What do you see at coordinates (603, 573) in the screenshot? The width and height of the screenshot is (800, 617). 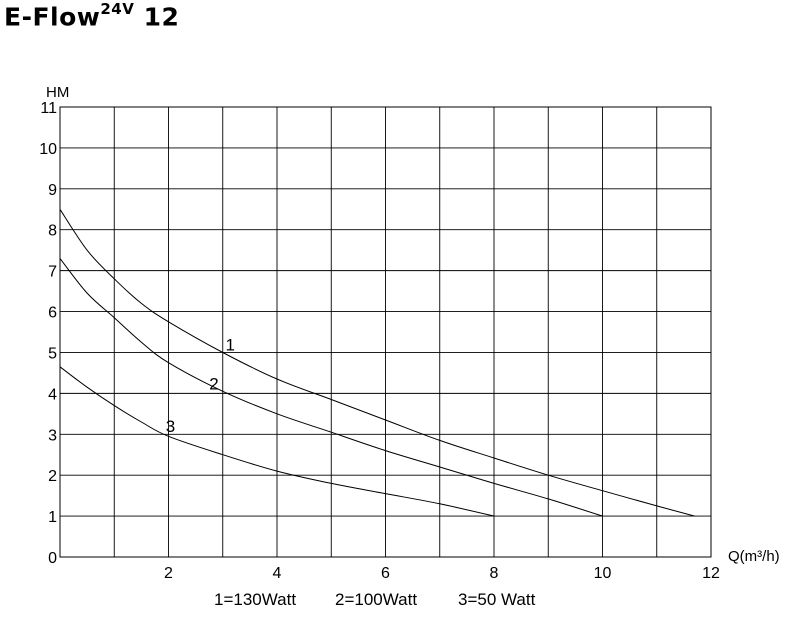 I see `x-tick-label: 10` at bounding box center [603, 573].